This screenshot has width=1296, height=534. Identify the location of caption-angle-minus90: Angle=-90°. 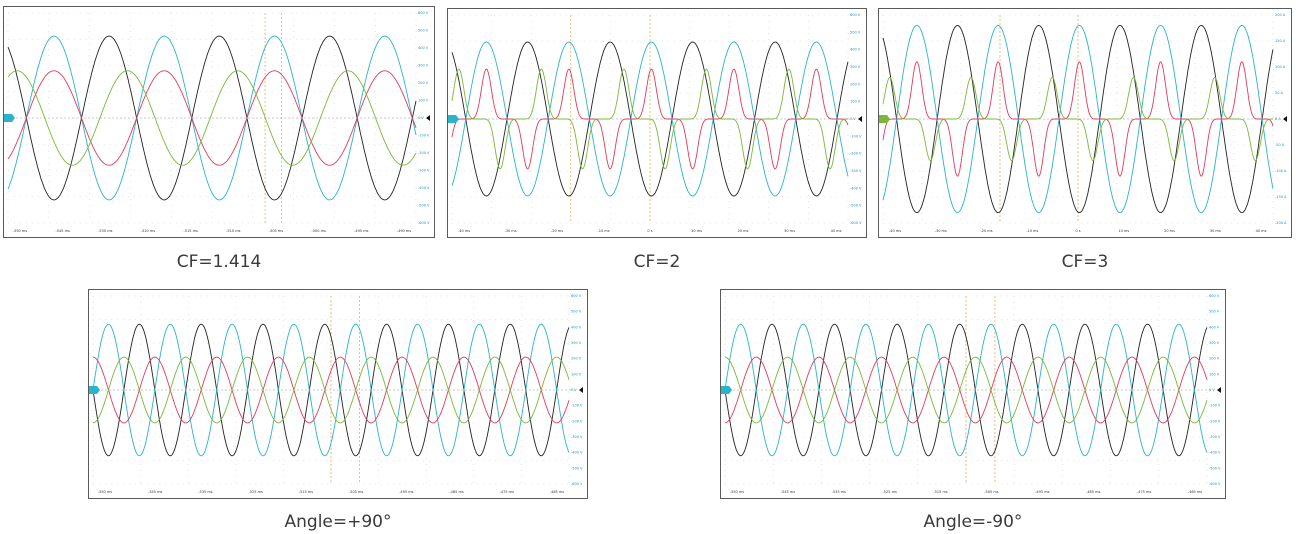
(973, 522).